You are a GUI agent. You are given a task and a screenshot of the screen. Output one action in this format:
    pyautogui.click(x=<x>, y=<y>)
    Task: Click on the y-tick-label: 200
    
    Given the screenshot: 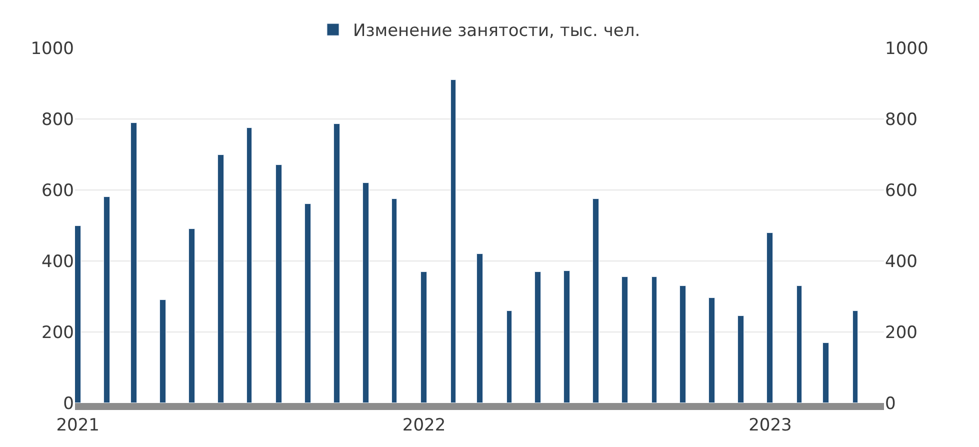 What is the action you would take?
    pyautogui.click(x=58, y=332)
    